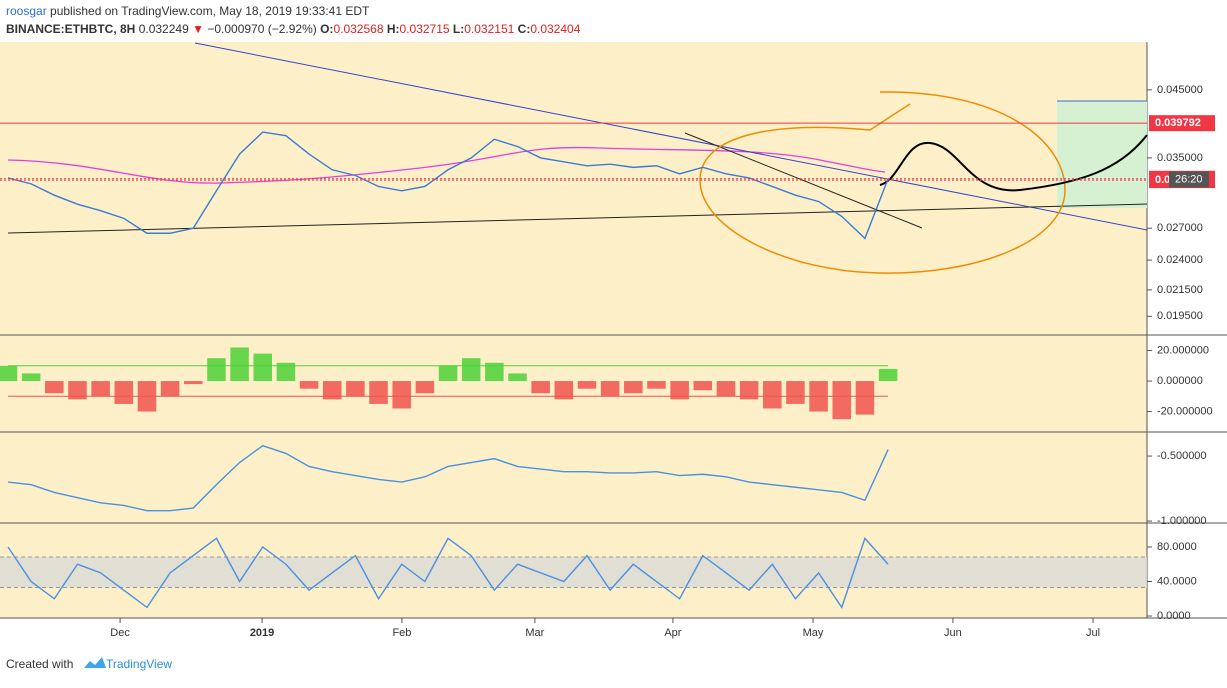  Describe the element at coordinates (393, 29) in the screenshot. I see `ohlc-key: H:` at that location.